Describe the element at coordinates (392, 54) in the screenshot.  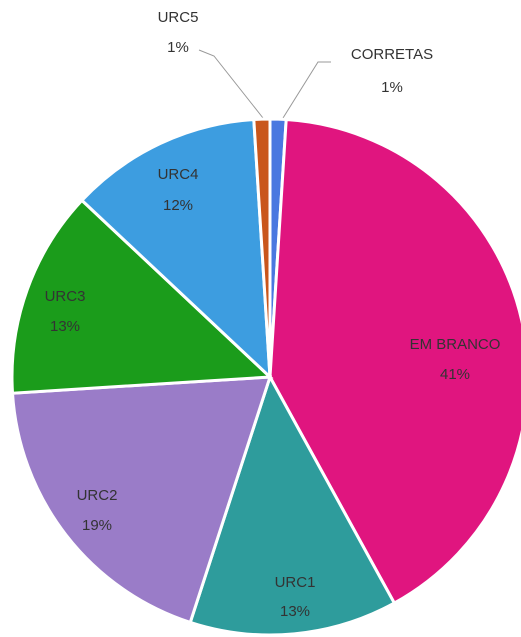
I see `slice-label: CORRETAS` at that location.